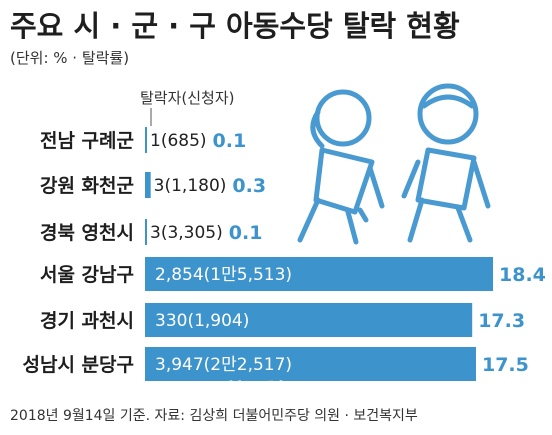  Describe the element at coordinates (87, 321) in the screenshot. I see `category-label: 경기 과천시` at that location.